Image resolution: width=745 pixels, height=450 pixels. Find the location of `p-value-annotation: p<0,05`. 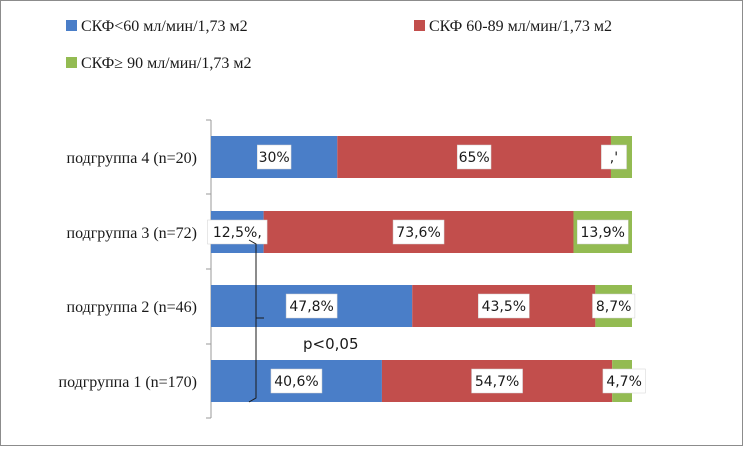

p-value-annotation: p<0,05 is located at coordinates (331, 344).